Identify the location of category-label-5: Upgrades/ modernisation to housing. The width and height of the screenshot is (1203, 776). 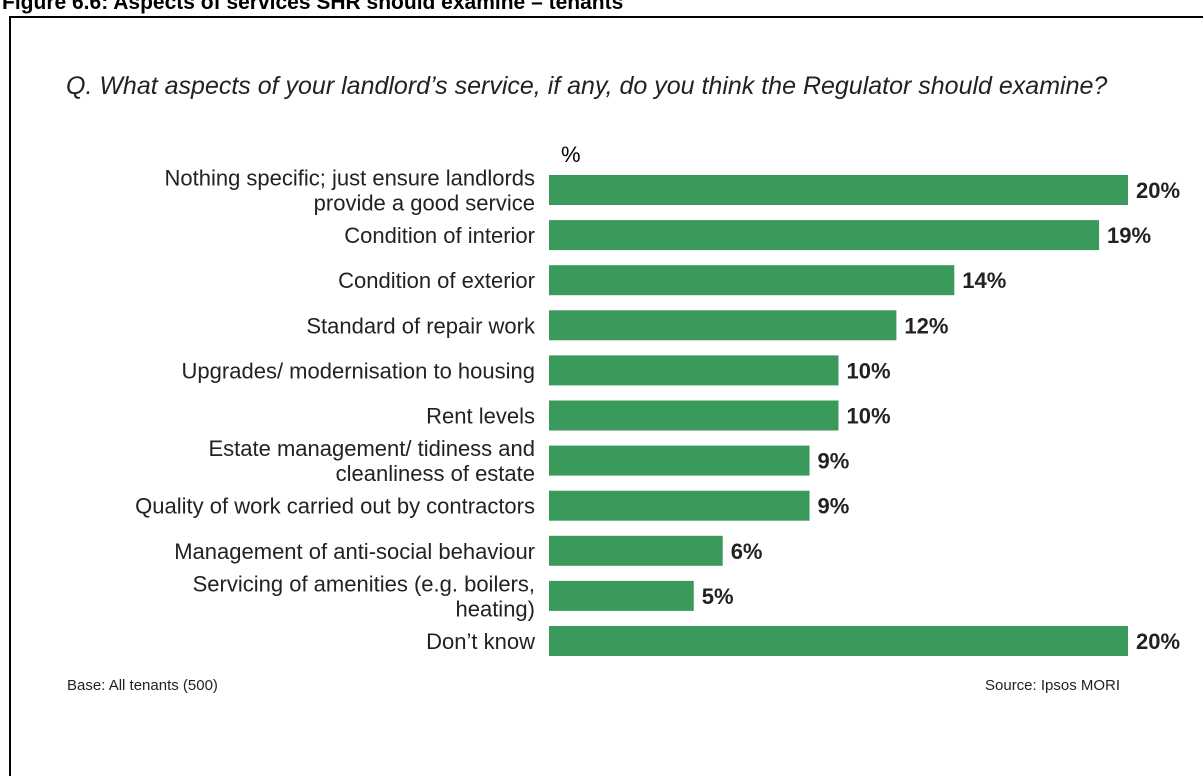
(358, 370).